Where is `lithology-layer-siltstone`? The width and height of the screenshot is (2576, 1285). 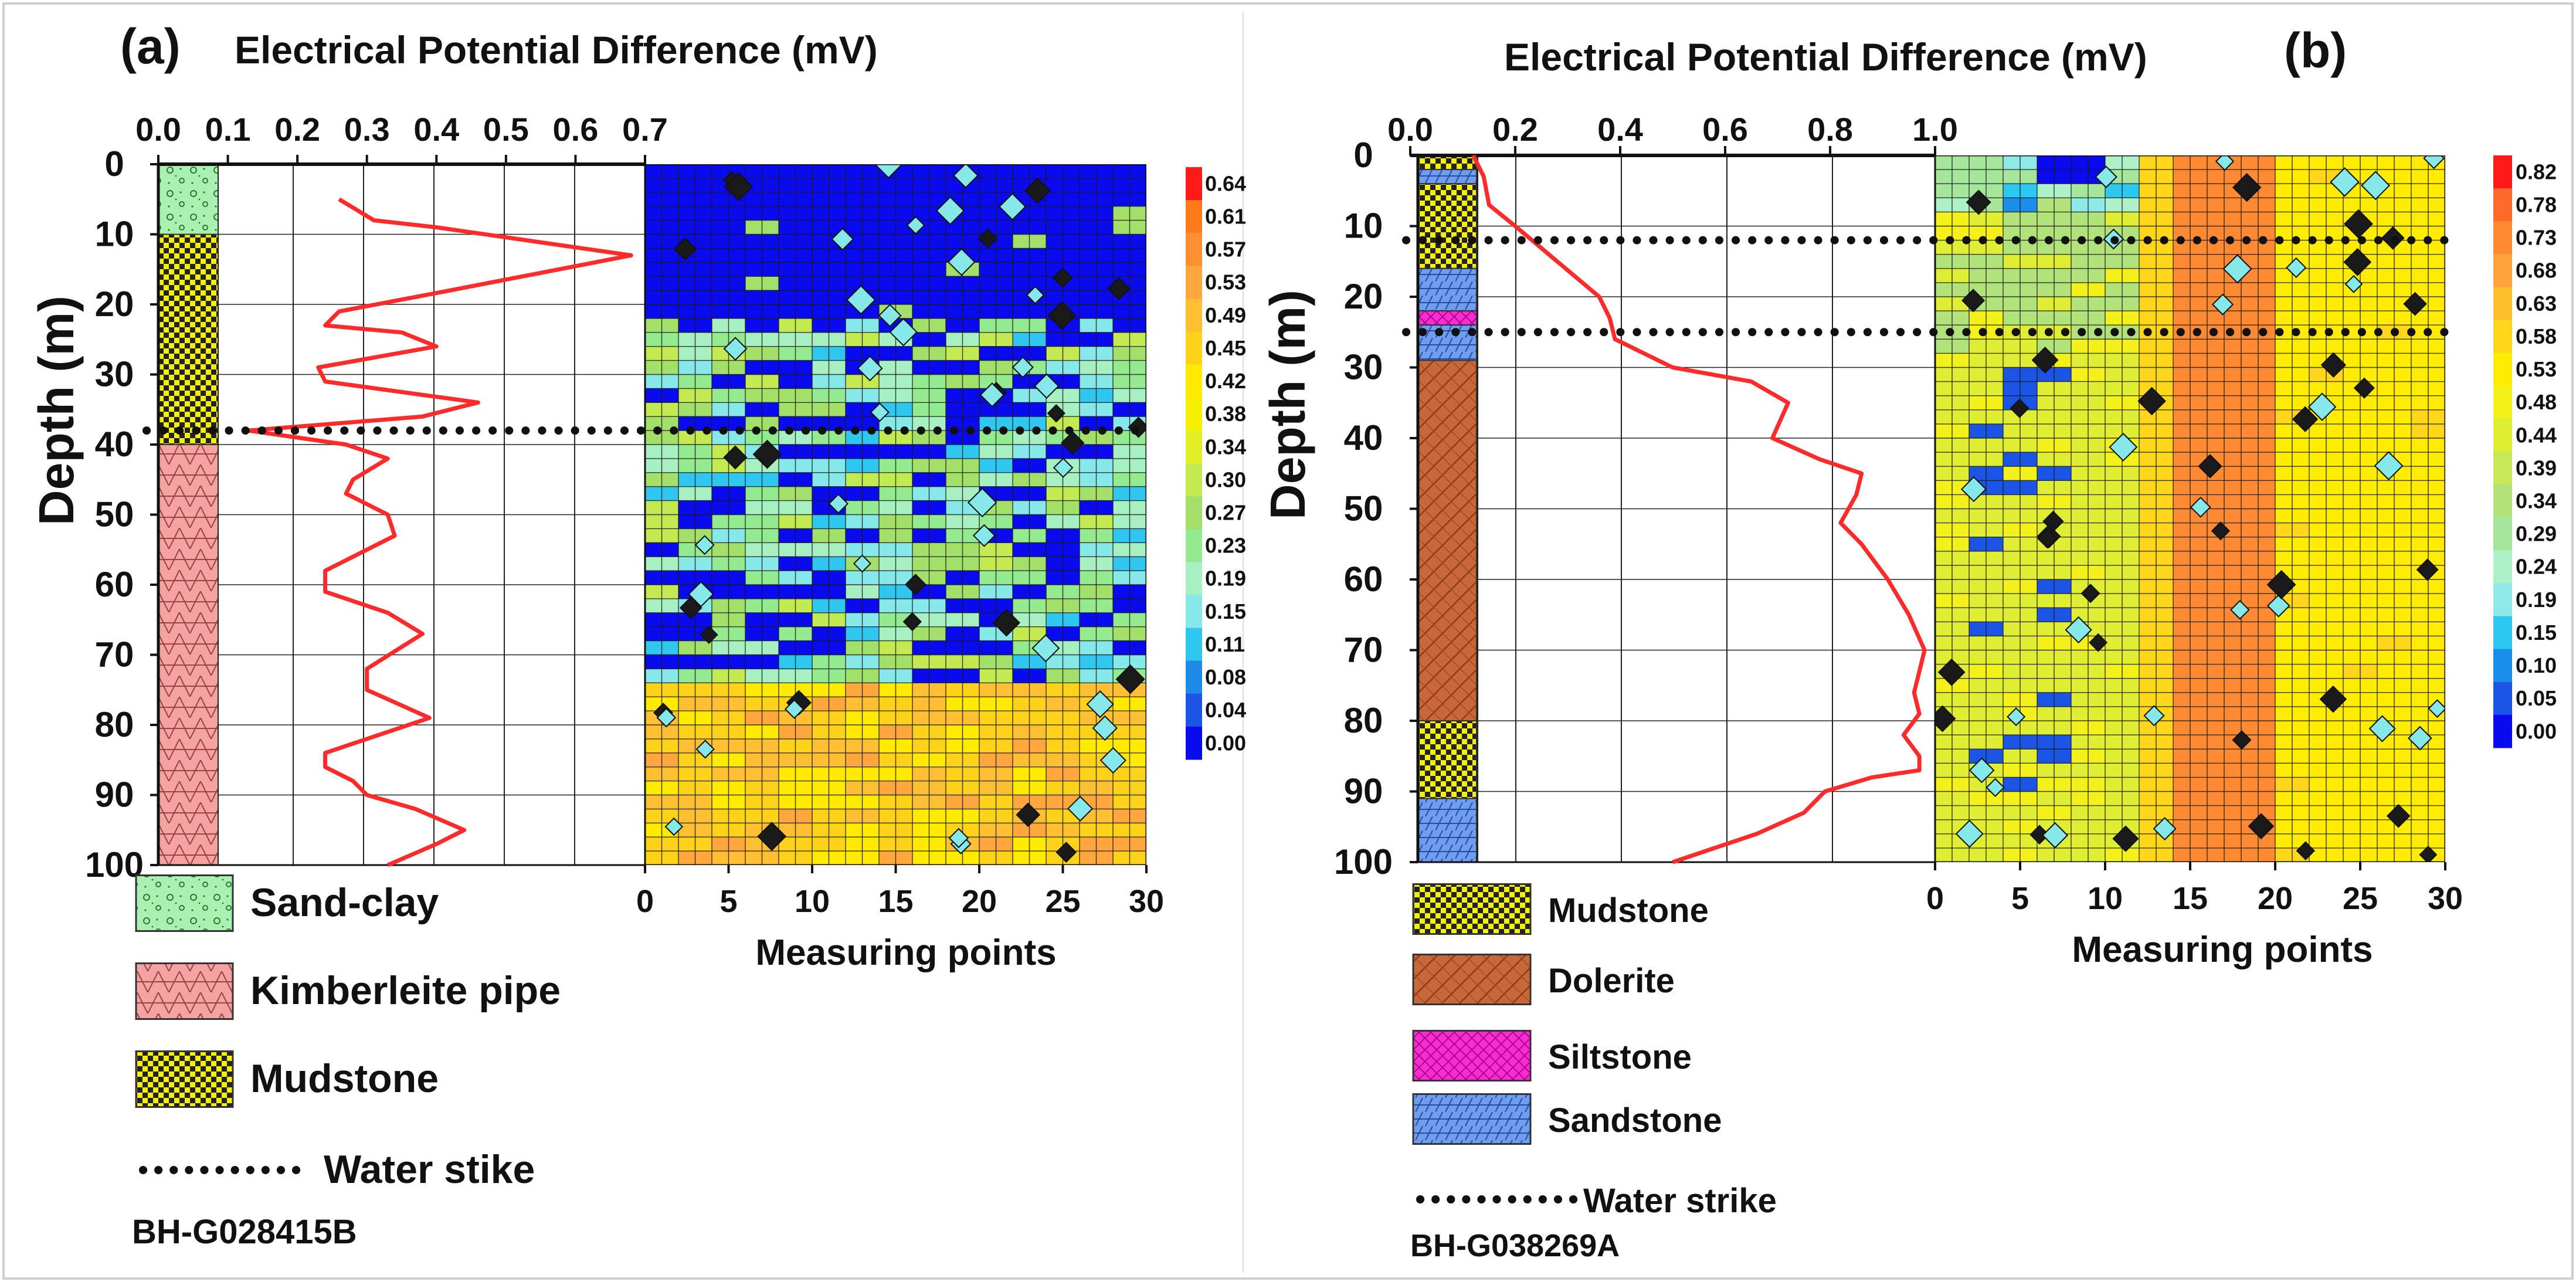 lithology-layer-siltstone is located at coordinates (1447, 318).